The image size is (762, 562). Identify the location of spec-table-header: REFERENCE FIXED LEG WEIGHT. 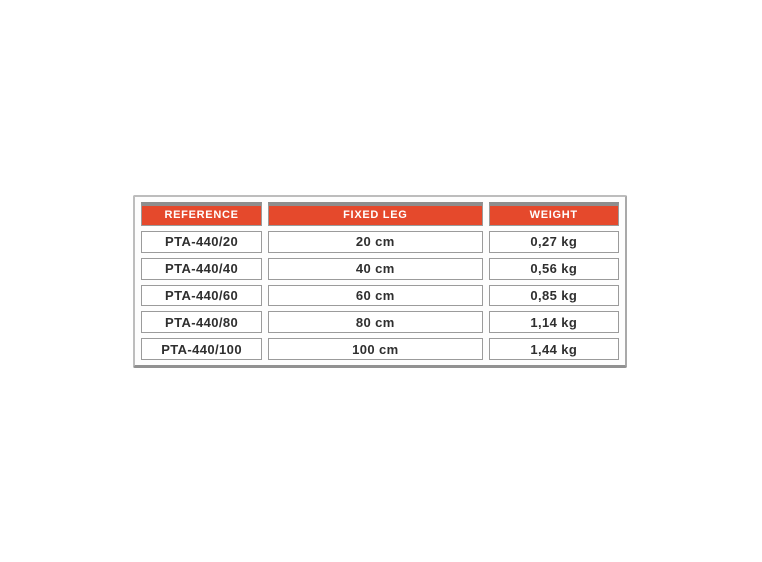
(380, 214).